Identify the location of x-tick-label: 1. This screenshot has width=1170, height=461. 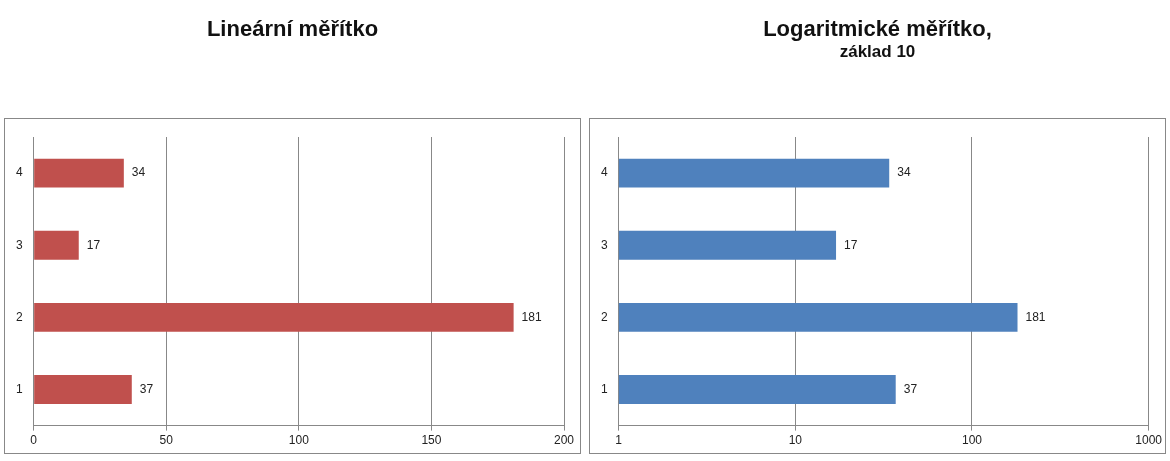
(619, 440).